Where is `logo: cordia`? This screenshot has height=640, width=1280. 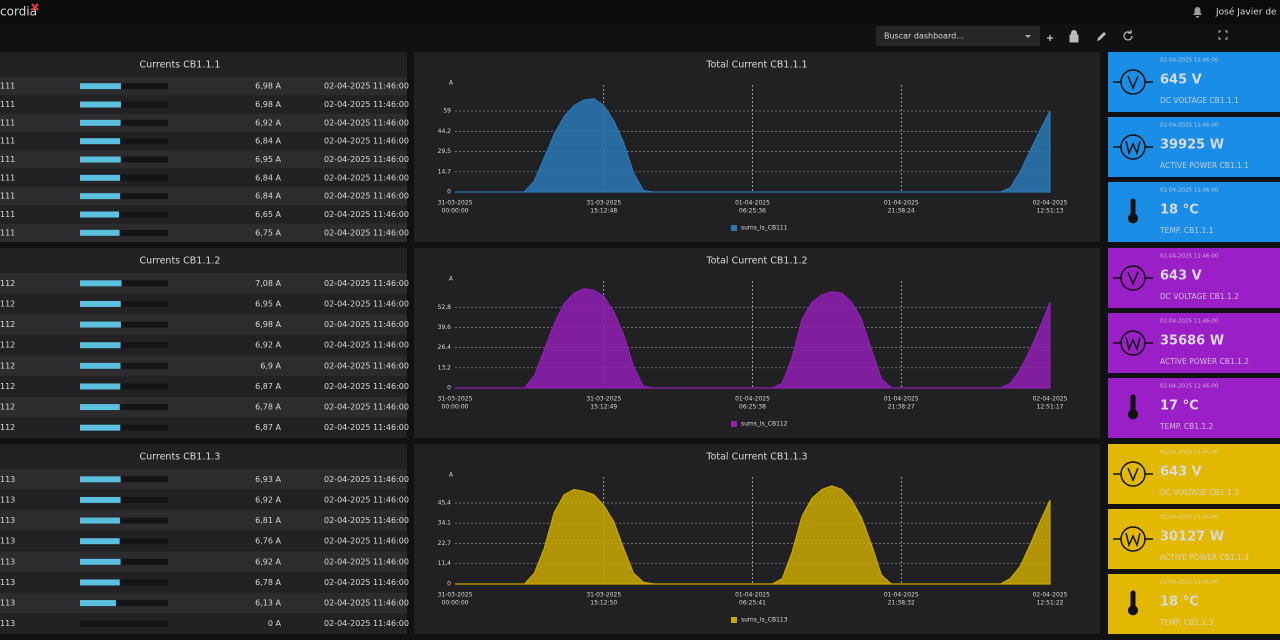
logo: cordia is located at coordinates (18, 12).